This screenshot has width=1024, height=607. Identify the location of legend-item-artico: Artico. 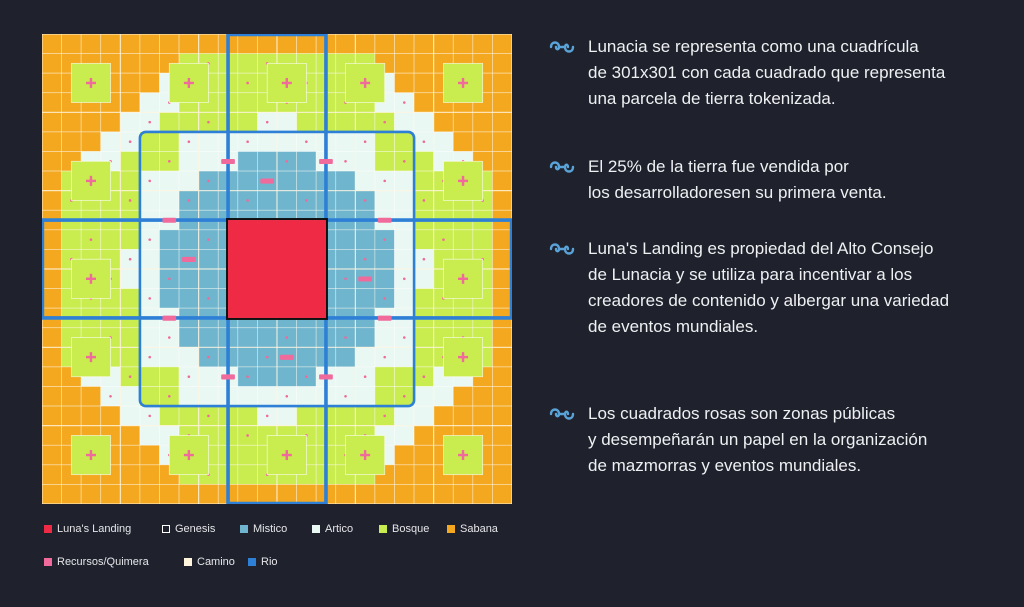
(332, 529).